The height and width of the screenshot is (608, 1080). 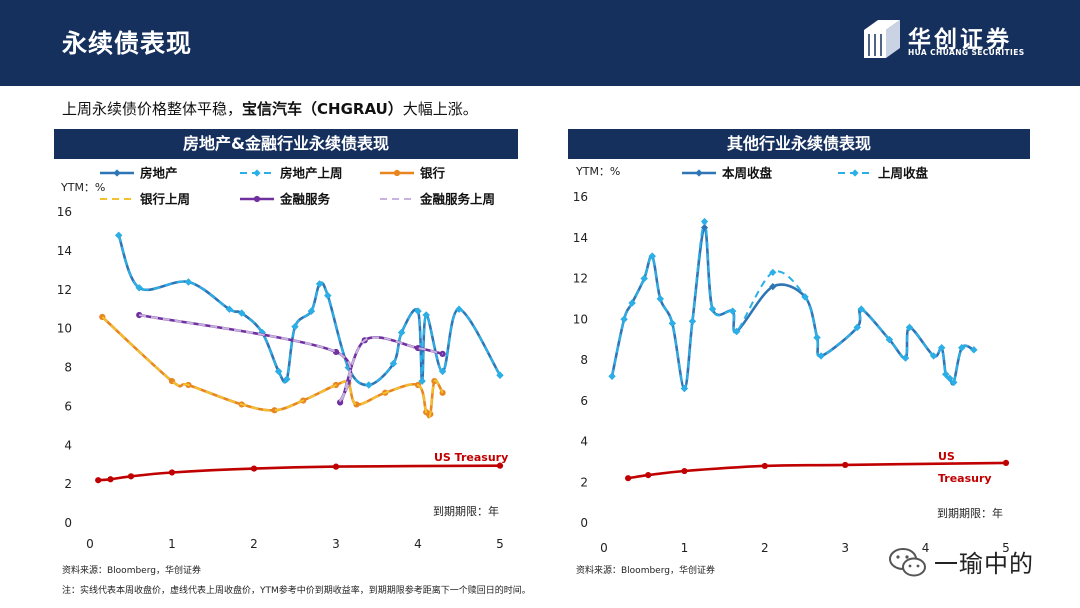 What do you see at coordinates (799, 144) in the screenshot?
I see `right-chart-title: 其他行业永续债表现` at bounding box center [799, 144].